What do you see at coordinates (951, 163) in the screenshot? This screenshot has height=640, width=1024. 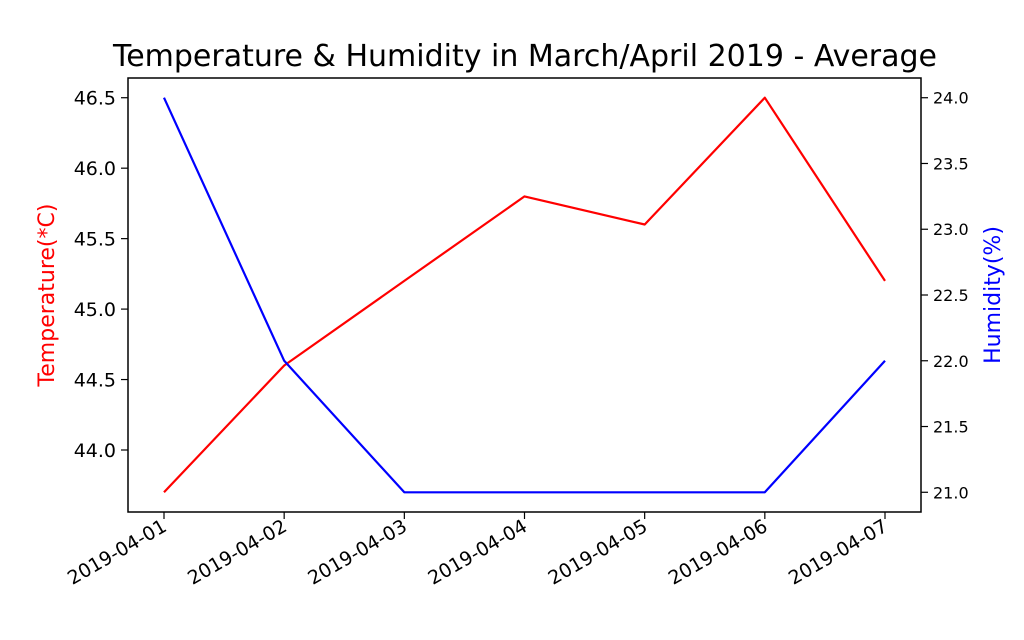 I see `y-right-tick-label: 23.5` at bounding box center [951, 163].